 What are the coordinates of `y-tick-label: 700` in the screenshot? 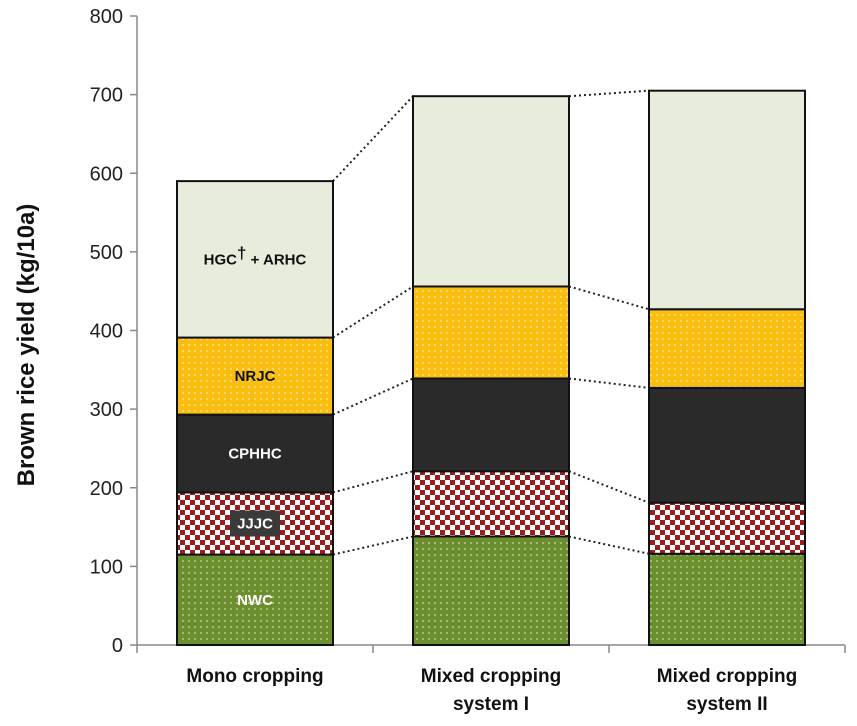 It's located at (106, 96).